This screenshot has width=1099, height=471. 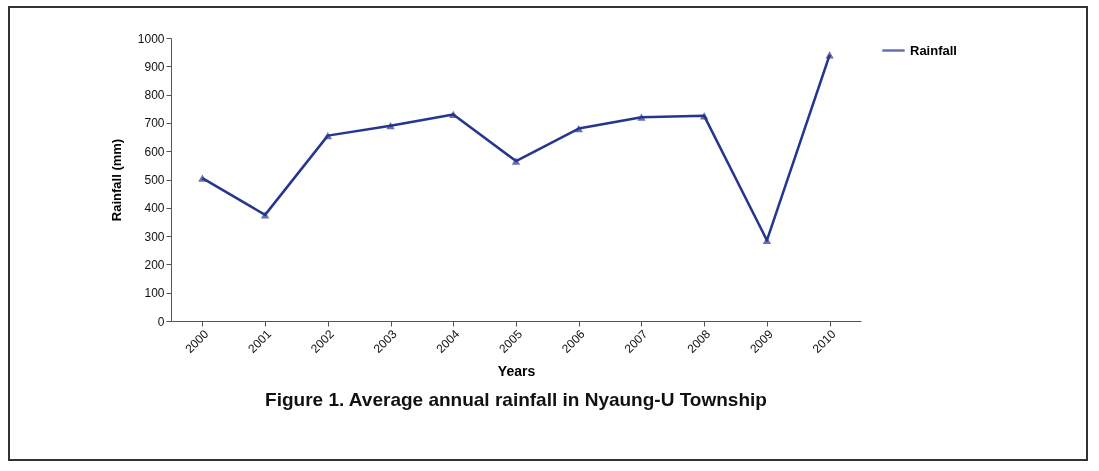 I want to click on legend-label: Rainfall, so click(x=933, y=50).